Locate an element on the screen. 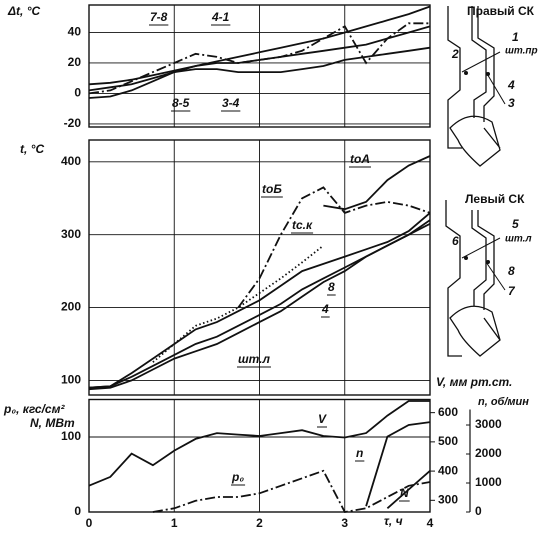 This screenshot has height=548, width=555. y-tick-label: 20 is located at coordinates (75, 62).